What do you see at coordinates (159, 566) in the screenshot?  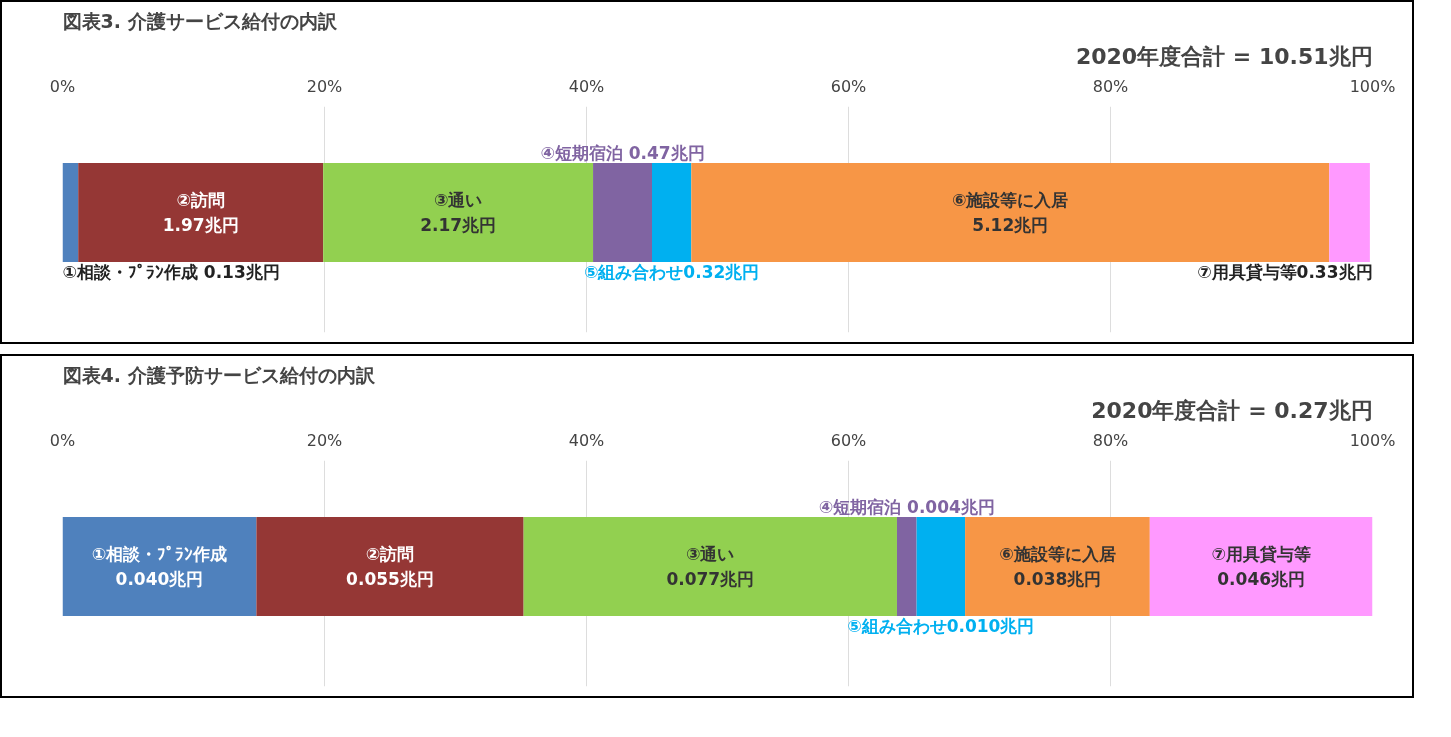 I see `series-label: ①相談・ﾌﾟﾗﾝ作成 0.040兆円` at bounding box center [159, 566].